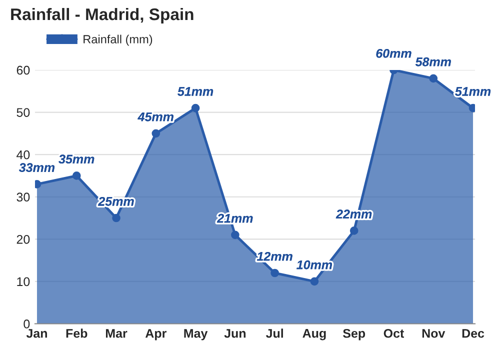 This screenshot has height=350, width=500. I want to click on y-tick-label: 50, so click(23, 112).